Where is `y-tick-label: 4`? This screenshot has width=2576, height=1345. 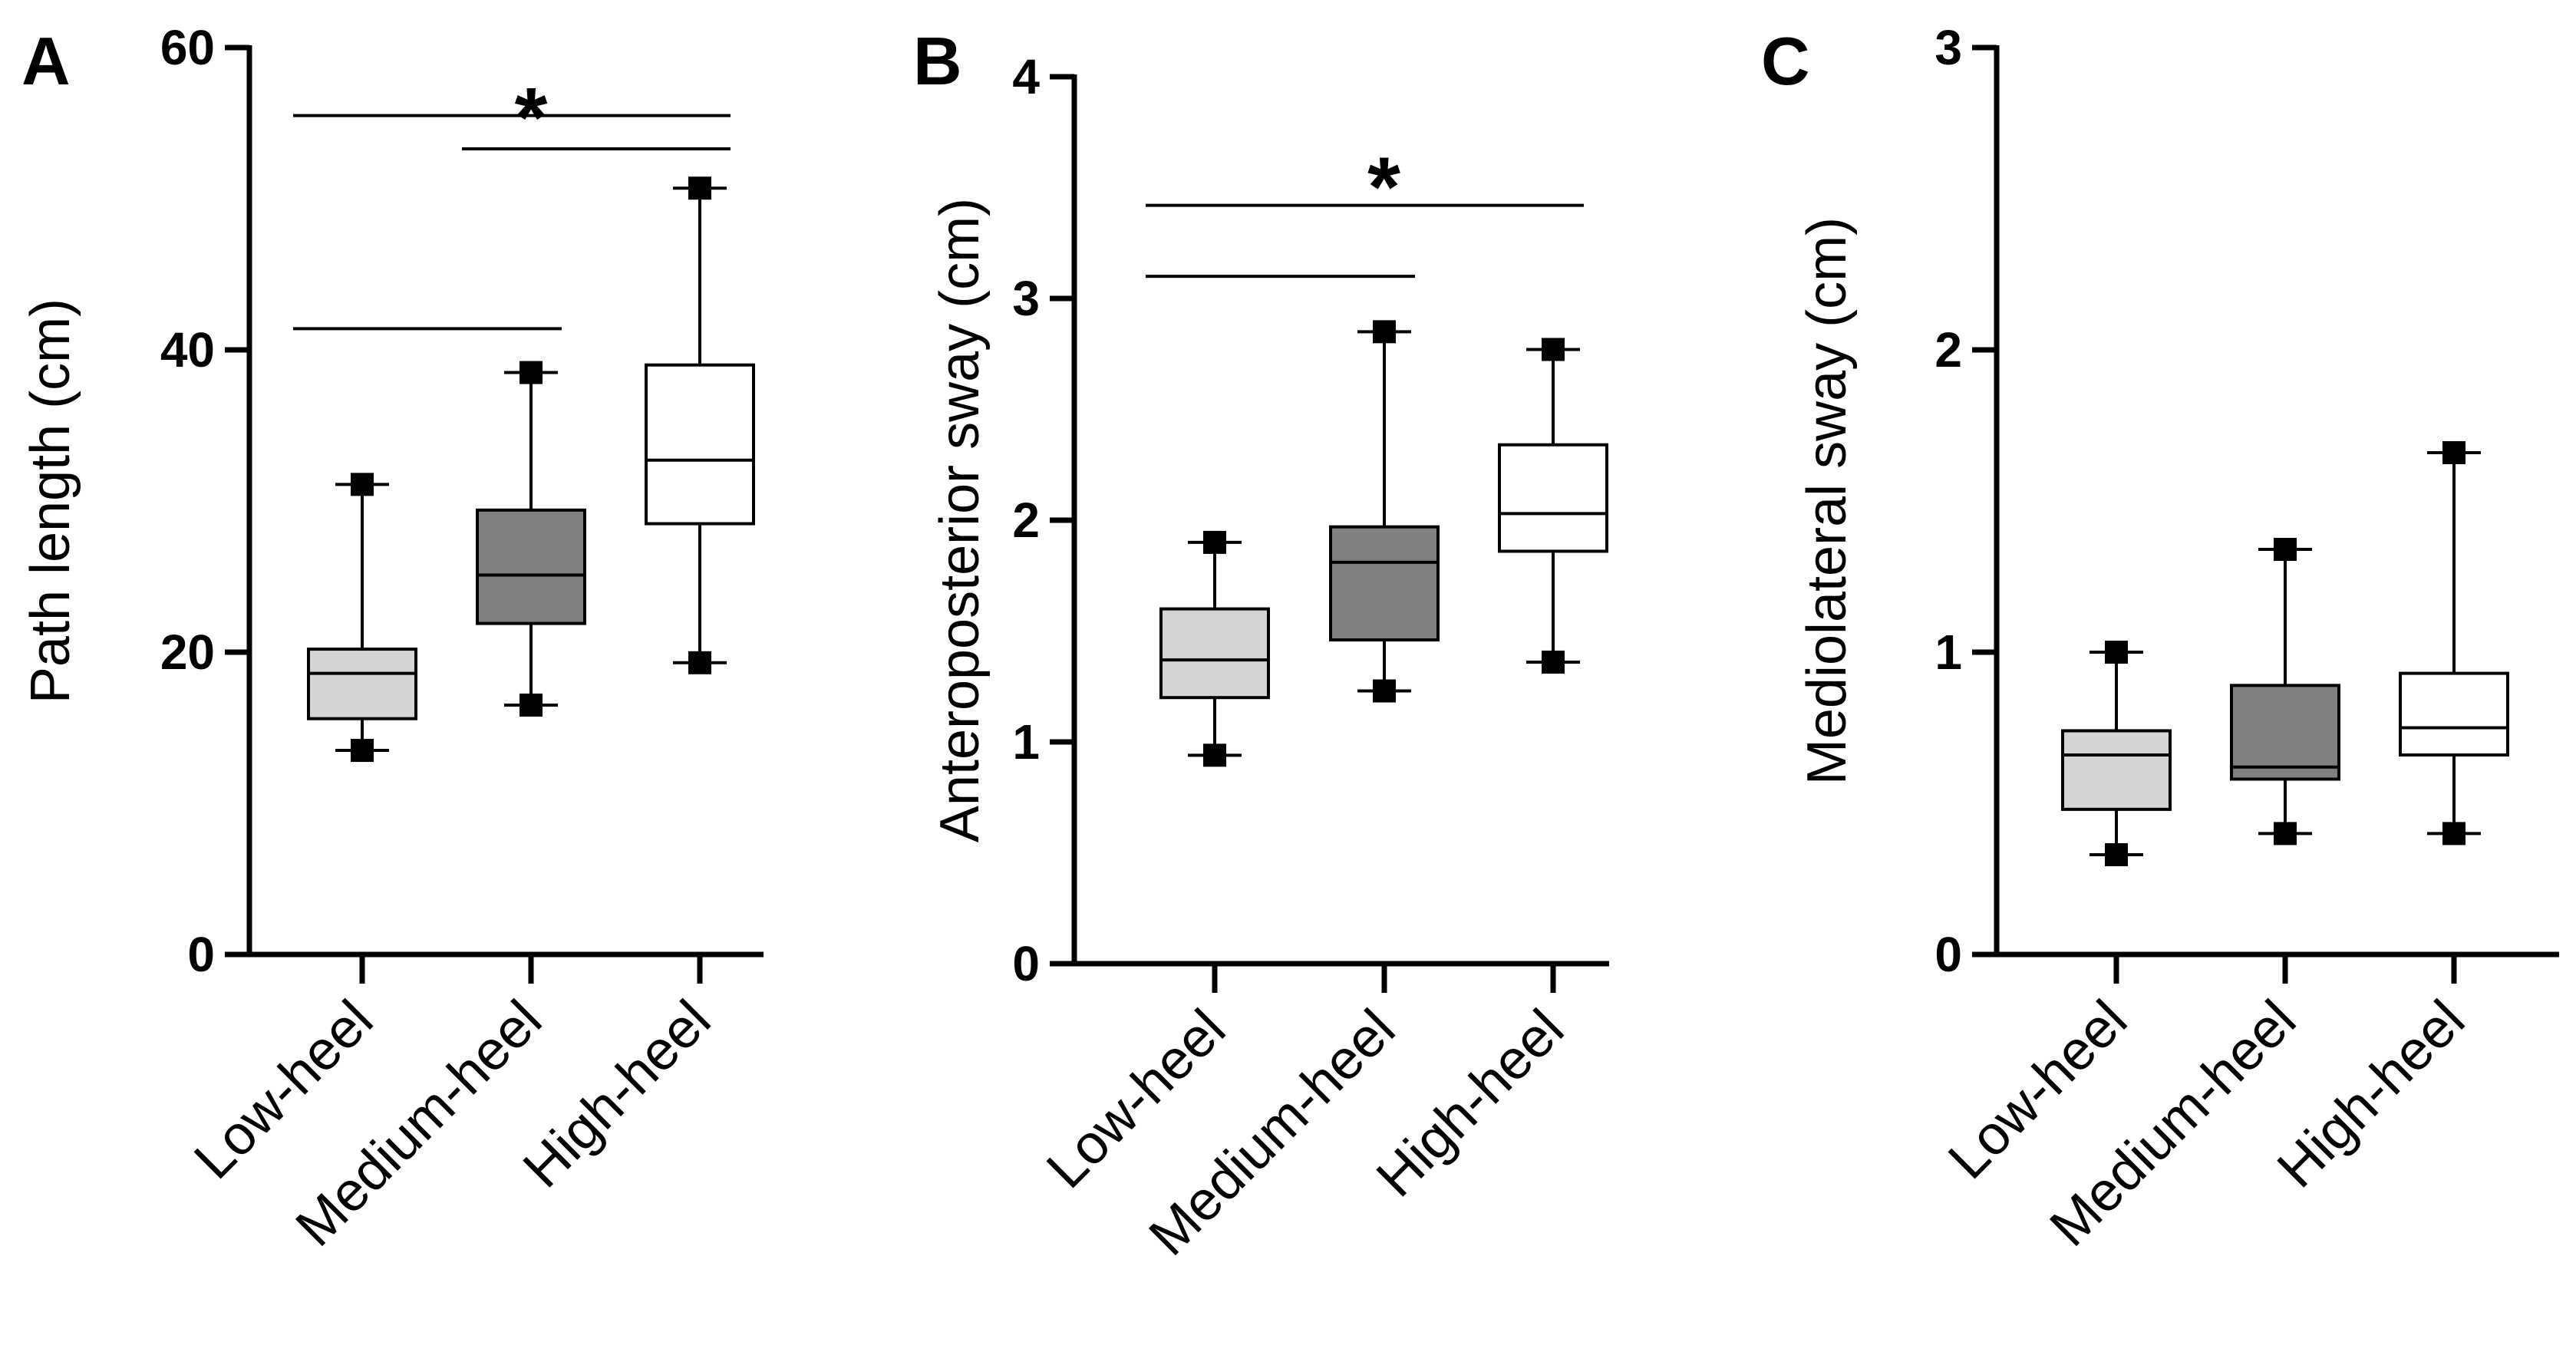 y-tick-label: 4 is located at coordinates (1026, 76).